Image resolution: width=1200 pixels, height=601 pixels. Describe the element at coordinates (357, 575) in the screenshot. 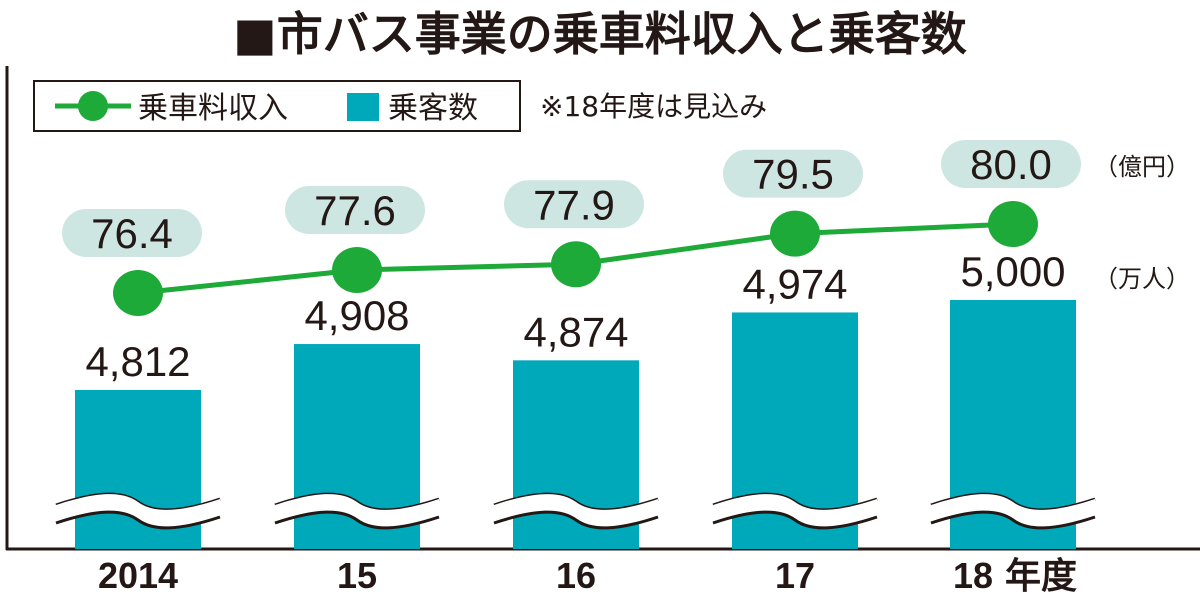

I see `x-tick-label: 15` at that location.